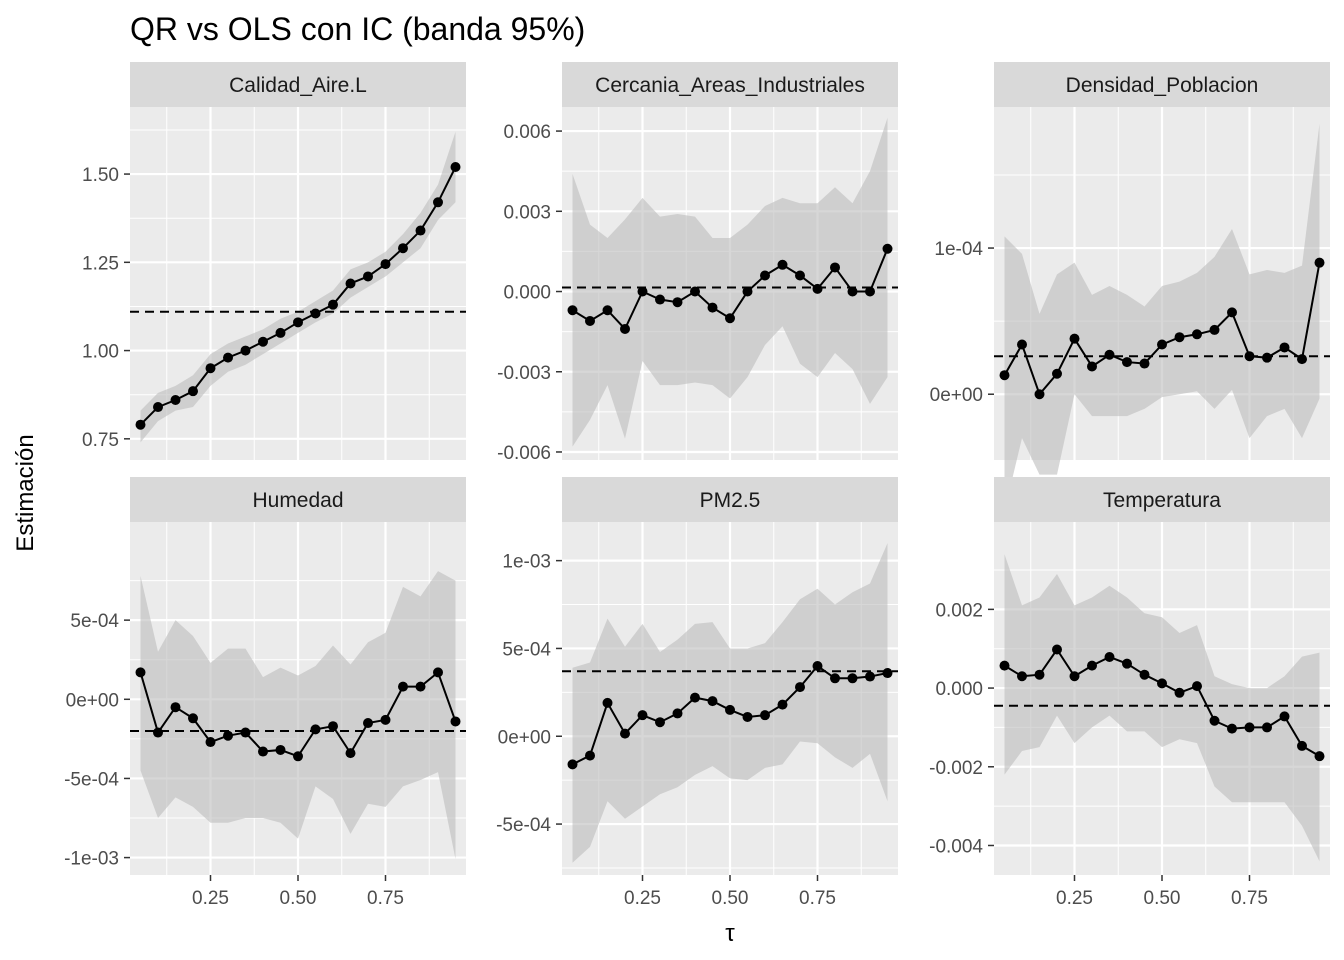 The image size is (1344, 960). I want to click on strip-label: PM2.5, so click(730, 500).